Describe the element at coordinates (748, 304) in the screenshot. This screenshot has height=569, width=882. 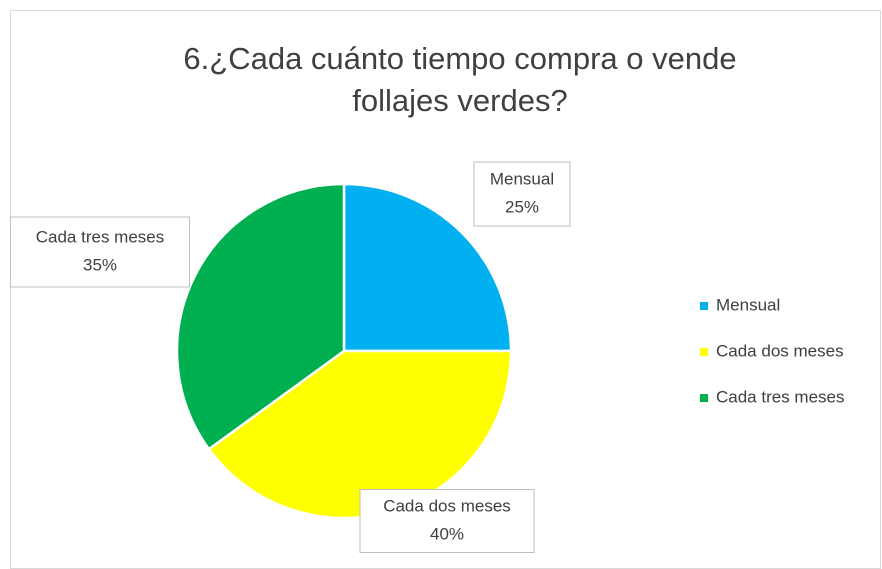
I see `legend-label: Mensual` at that location.